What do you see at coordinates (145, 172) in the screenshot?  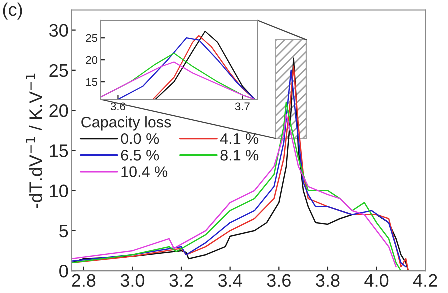 I see `legend-label: 10.4 %` at bounding box center [145, 172].